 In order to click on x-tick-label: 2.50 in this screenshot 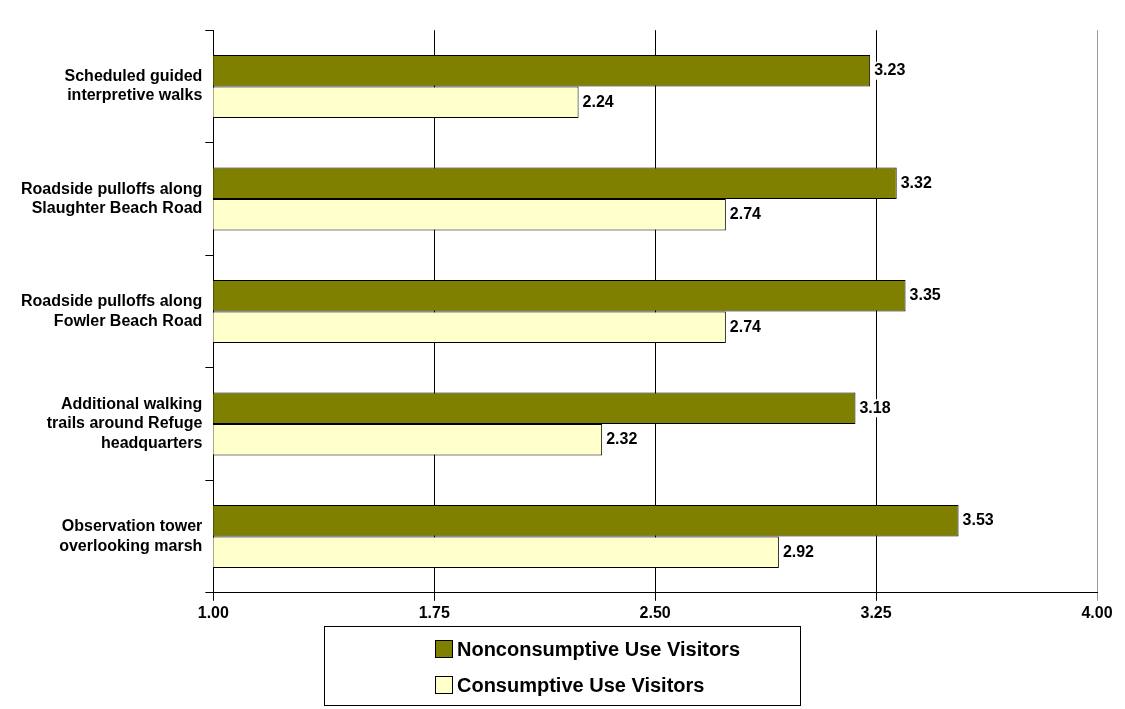, I will do `click(655, 612)`.